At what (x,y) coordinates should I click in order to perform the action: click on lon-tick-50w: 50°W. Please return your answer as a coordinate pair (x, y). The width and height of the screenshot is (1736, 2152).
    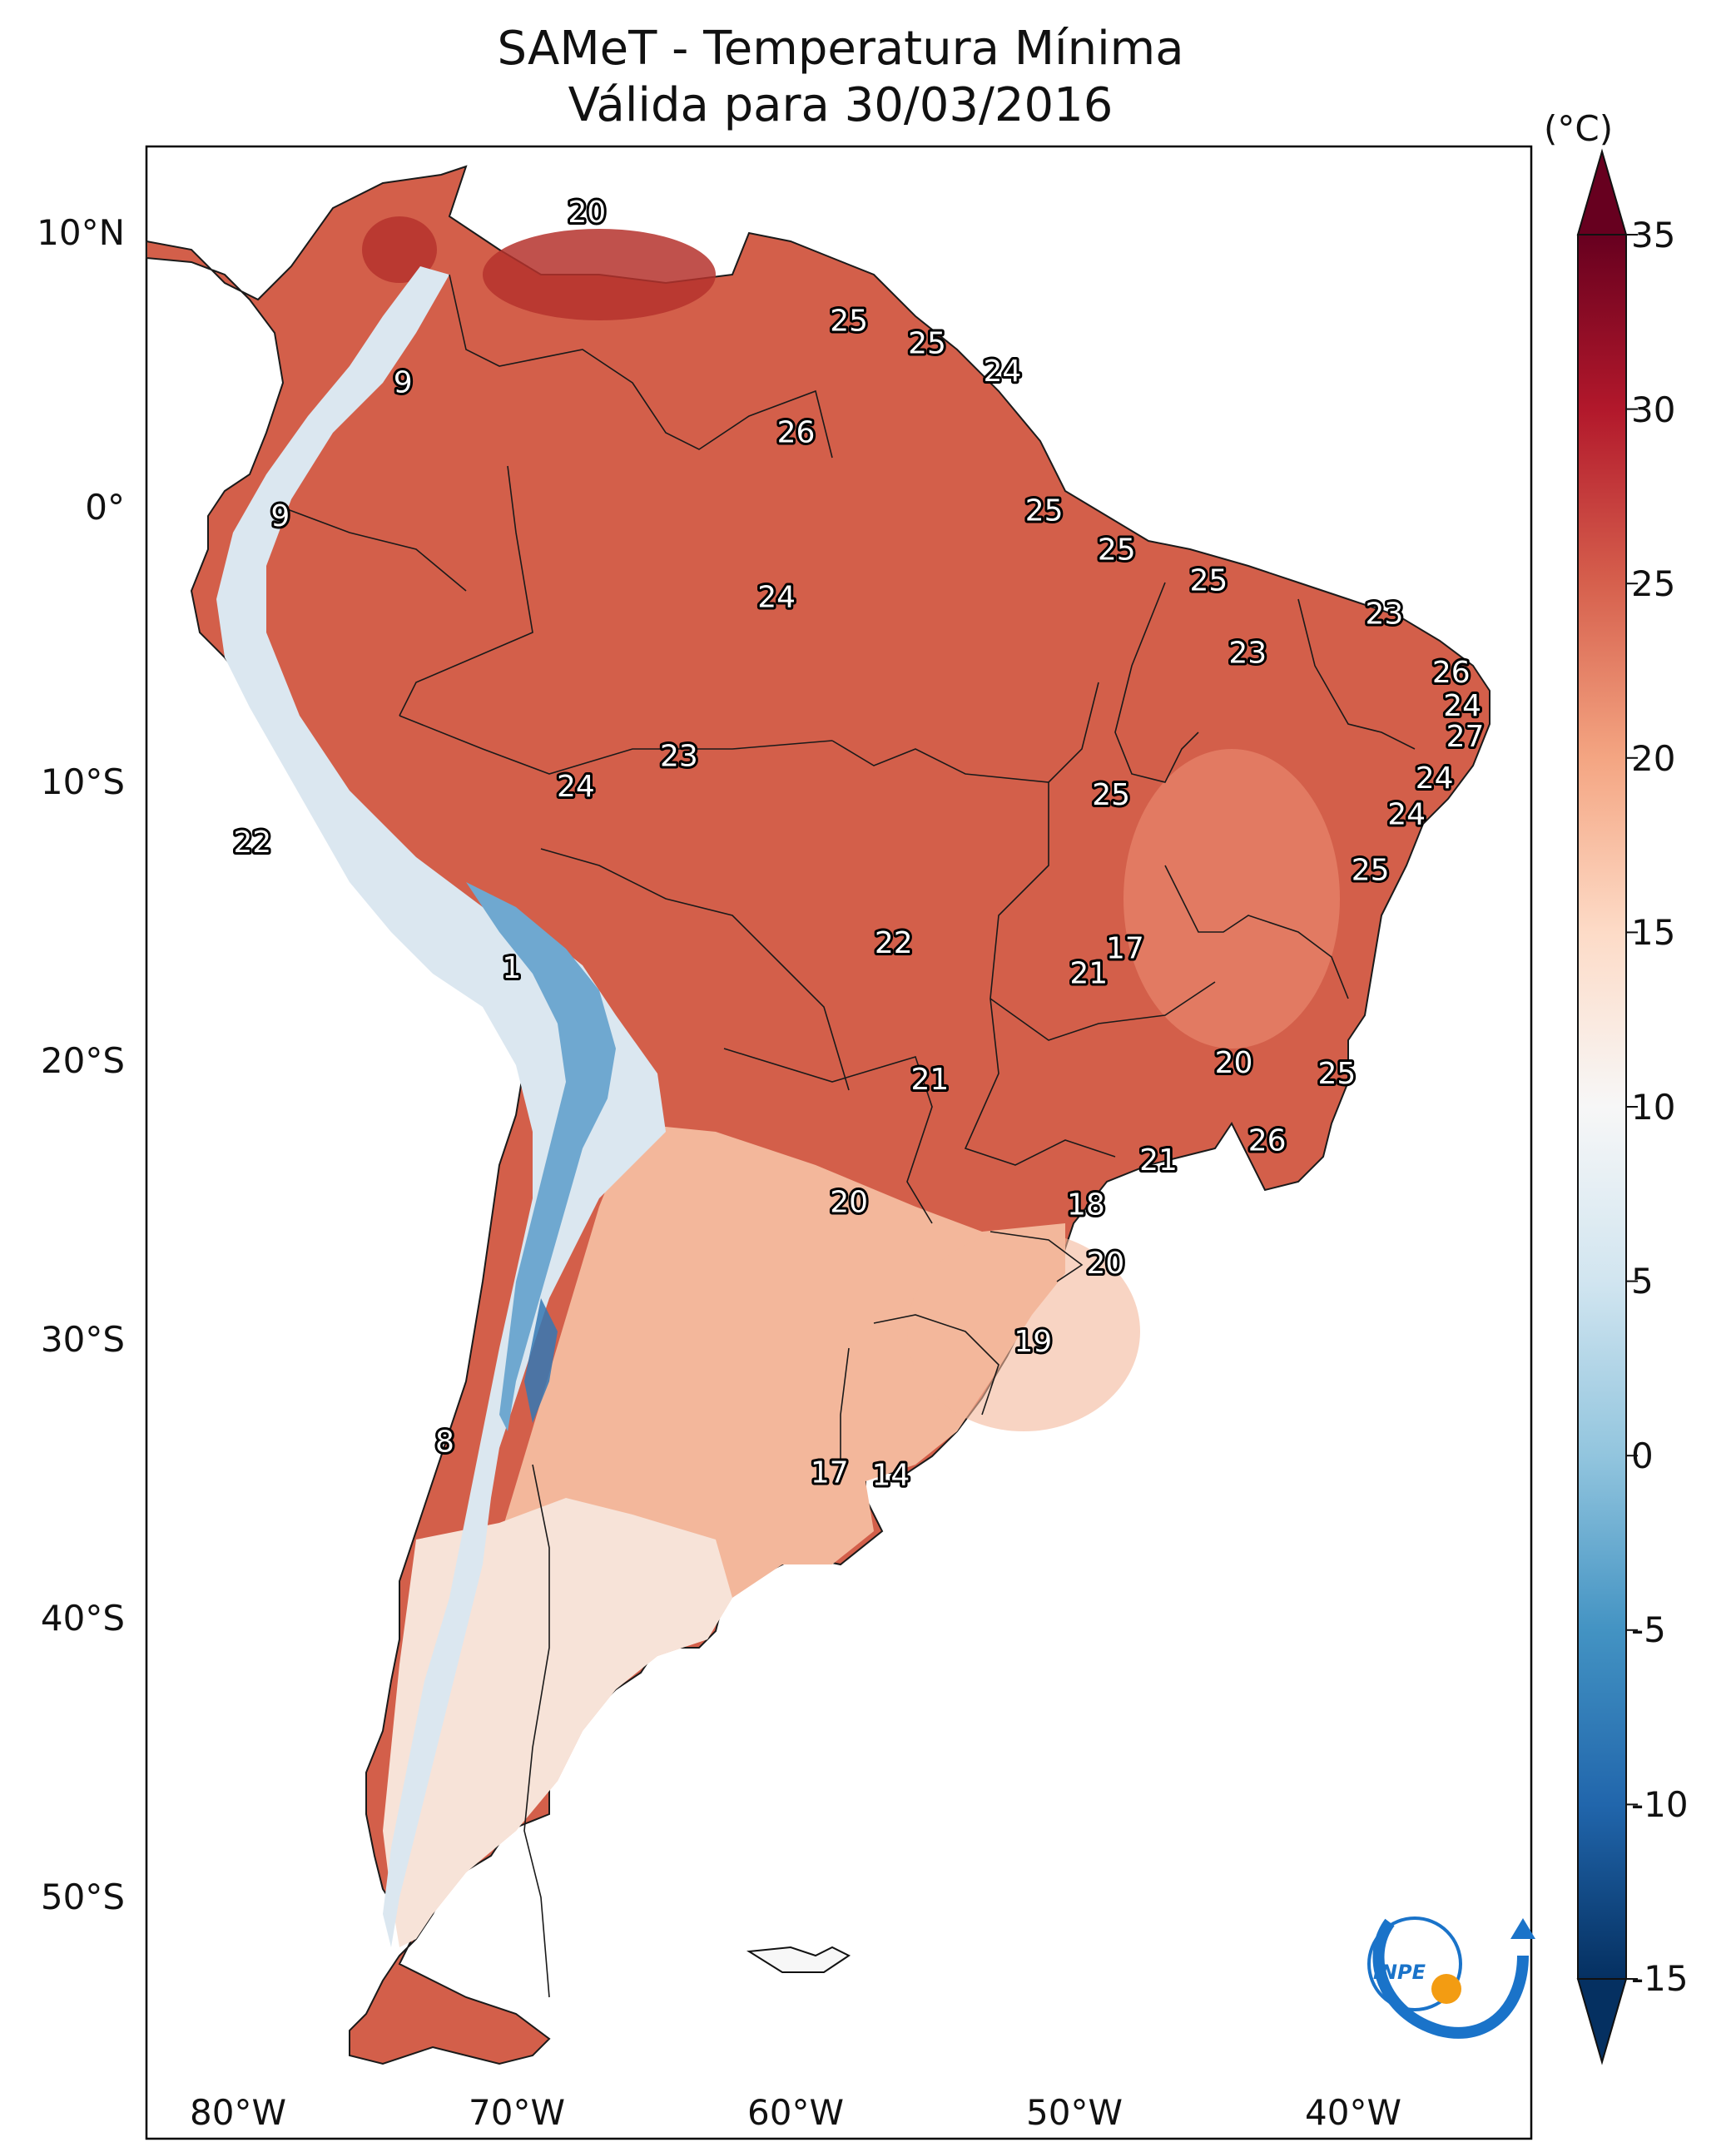
    Looking at the image, I should click on (1074, 2112).